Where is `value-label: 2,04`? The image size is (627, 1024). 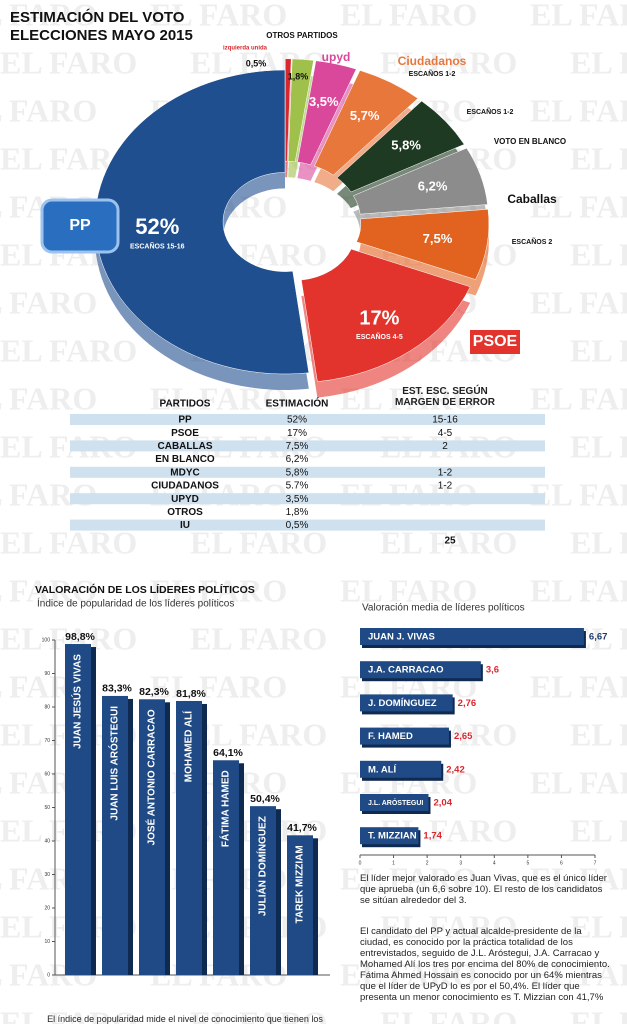
value-label: 2,04 is located at coordinates (442, 803).